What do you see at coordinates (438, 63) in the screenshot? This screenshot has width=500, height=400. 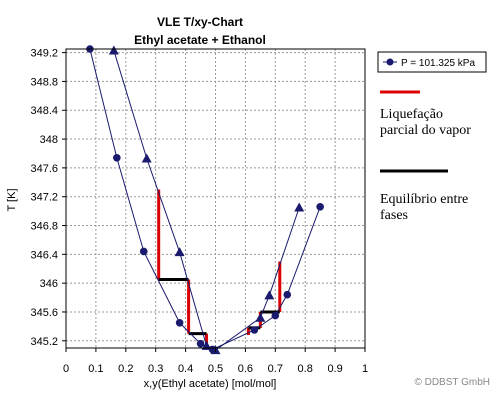 I see `legend-entry: P = 101.325 kPa` at bounding box center [438, 63].